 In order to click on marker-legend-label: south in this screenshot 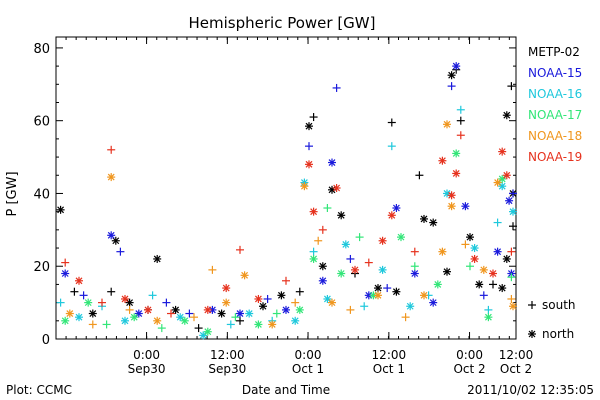, I will do `click(559, 305)`.